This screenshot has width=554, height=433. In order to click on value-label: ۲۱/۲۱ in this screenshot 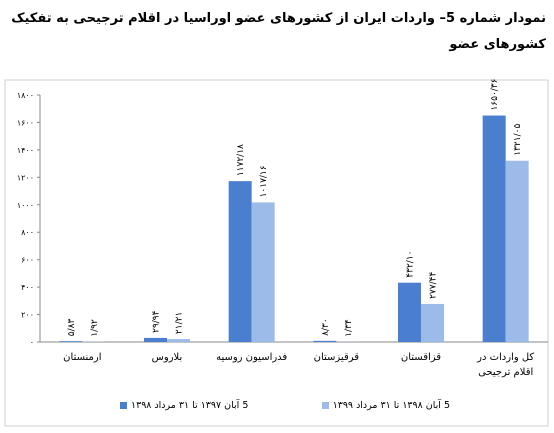, I will do `click(180, 323)`.